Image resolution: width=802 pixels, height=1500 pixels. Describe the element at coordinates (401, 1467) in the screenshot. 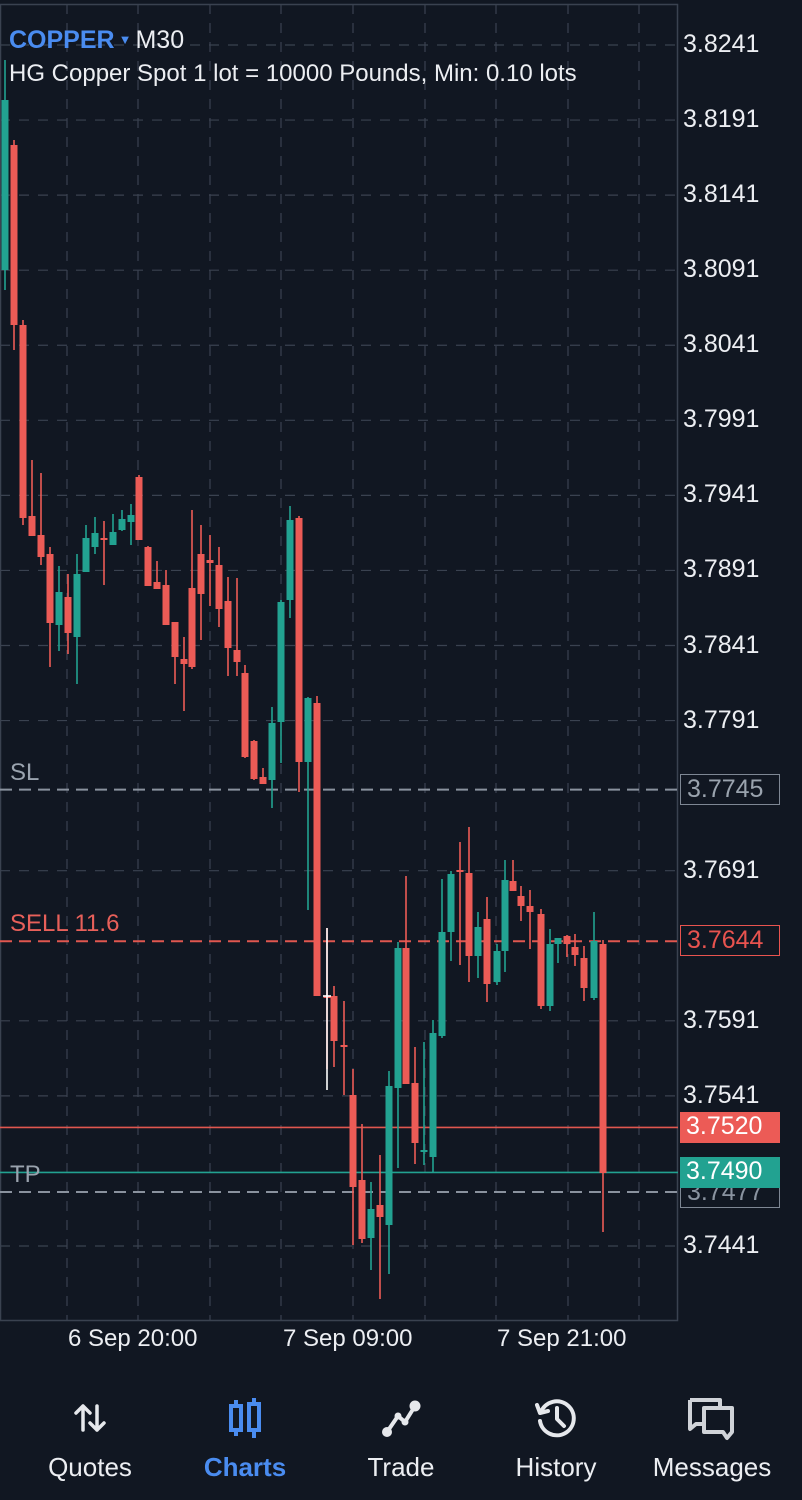

I see `nav-label-trade: Trade` at that location.